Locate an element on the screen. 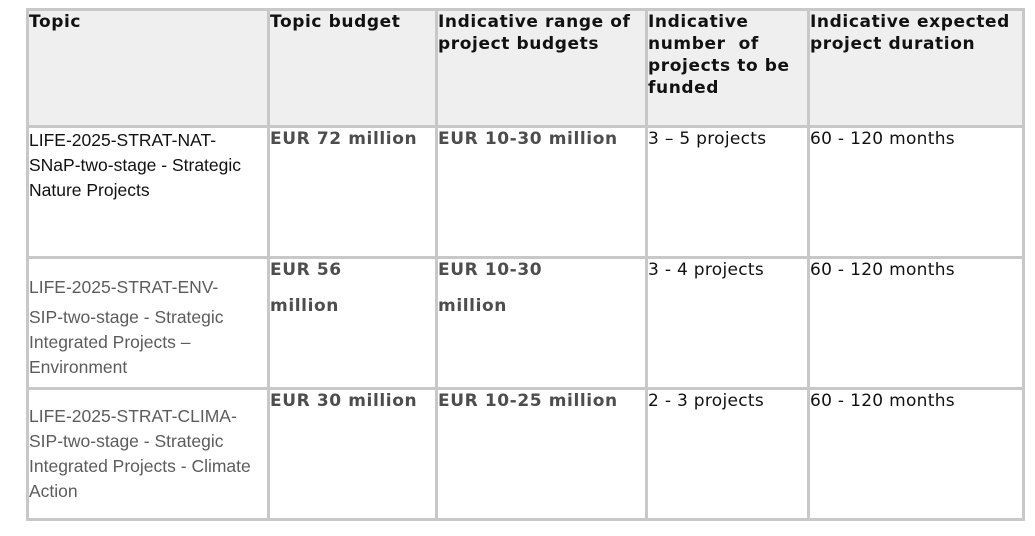  header-topic: Topic is located at coordinates (148, 68).